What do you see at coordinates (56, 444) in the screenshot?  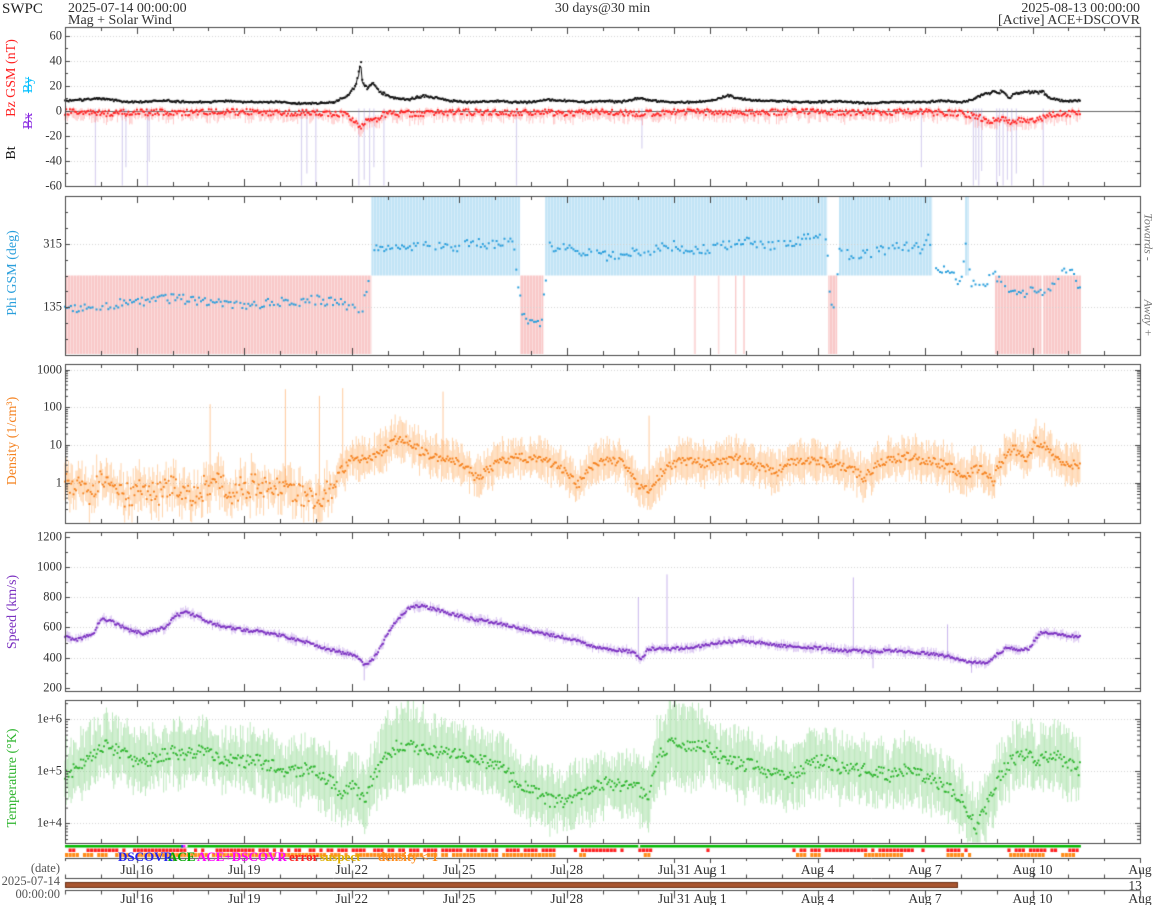 I see `ytick-label: 10` at bounding box center [56, 444].